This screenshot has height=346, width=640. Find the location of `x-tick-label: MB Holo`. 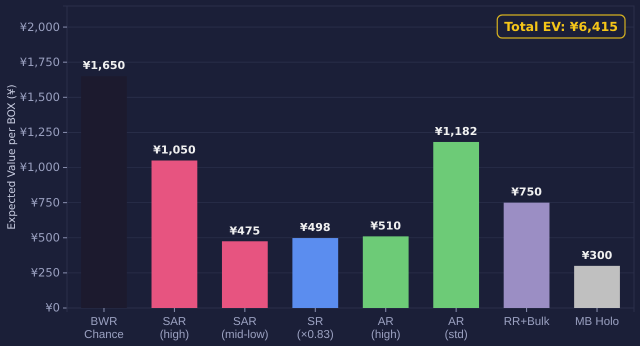

x-tick-label: MB Holo is located at coordinates (597, 322).